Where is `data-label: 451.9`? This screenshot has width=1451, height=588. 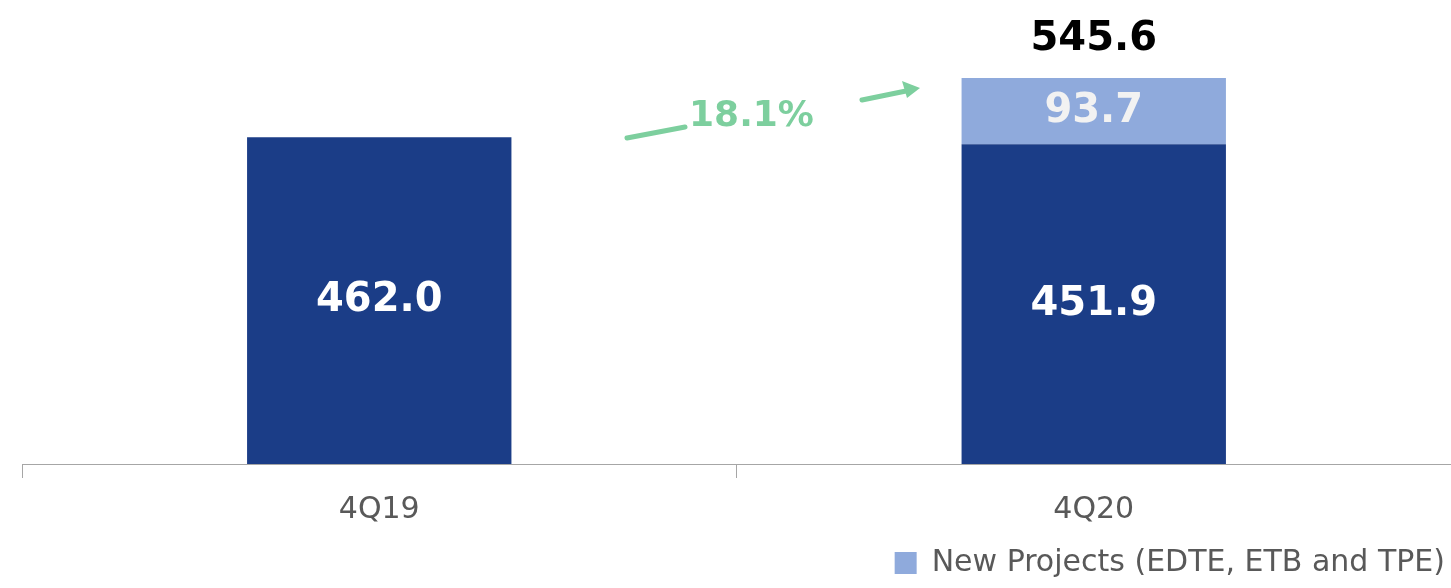
data-label: 451.9 is located at coordinates (1094, 300).